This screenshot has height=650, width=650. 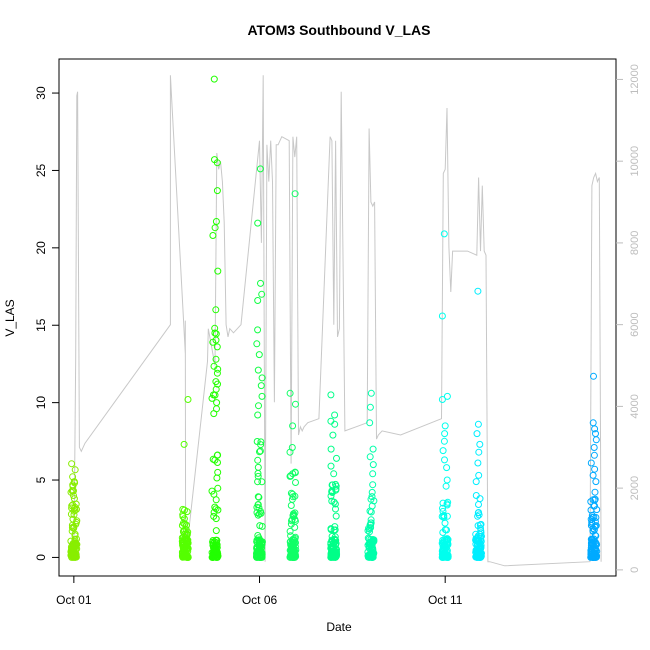 I want to click on y-tick-label: 20, so click(x=41, y=248).